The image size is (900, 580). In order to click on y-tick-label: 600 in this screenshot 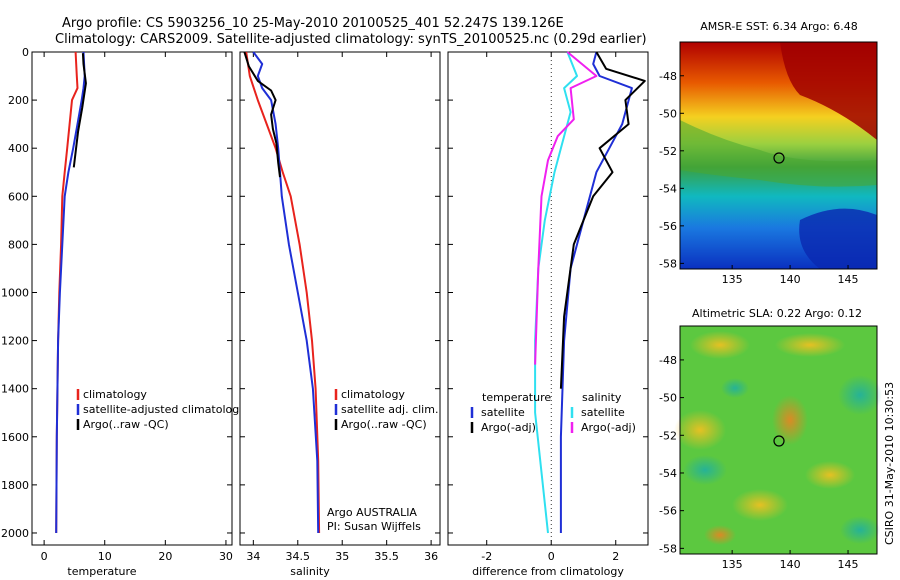, I will do `click(18, 196)`.